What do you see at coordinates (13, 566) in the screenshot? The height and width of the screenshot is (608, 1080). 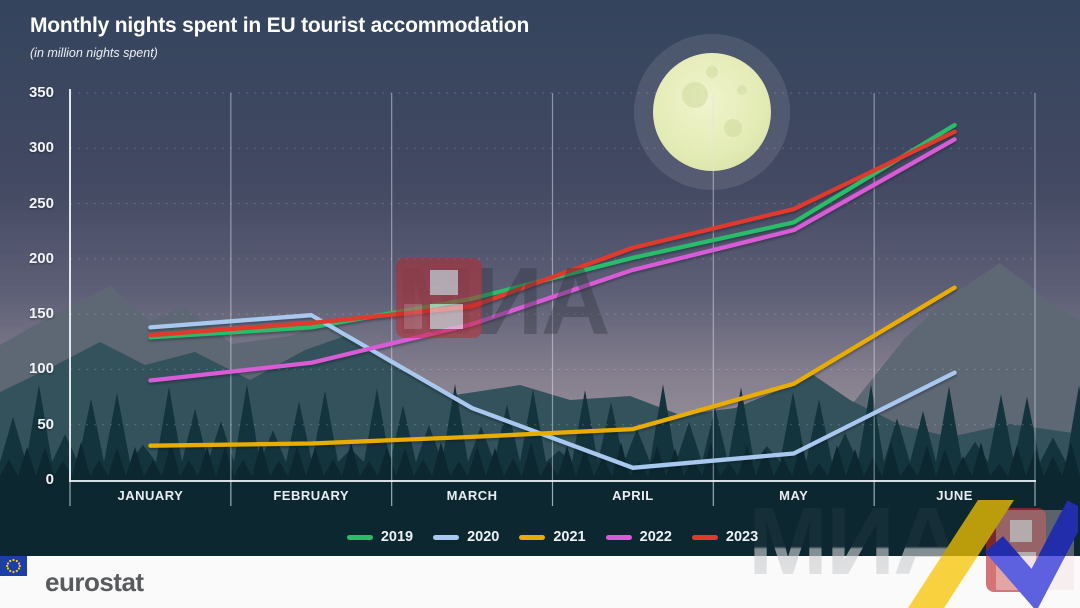 I see `eu-flag-icon` at bounding box center [13, 566].